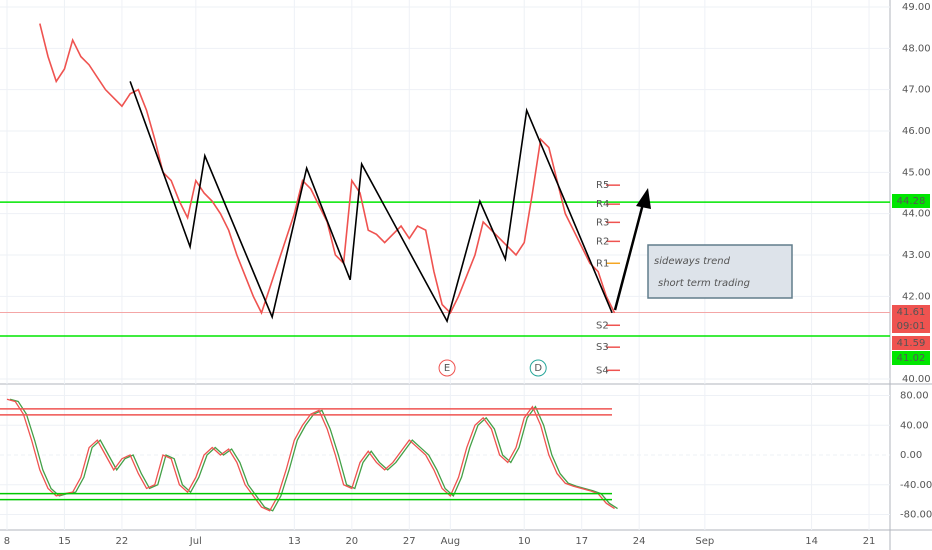  Describe the element at coordinates (916, 90) in the screenshot. I see `y-tick-label: 47.00` at that location.